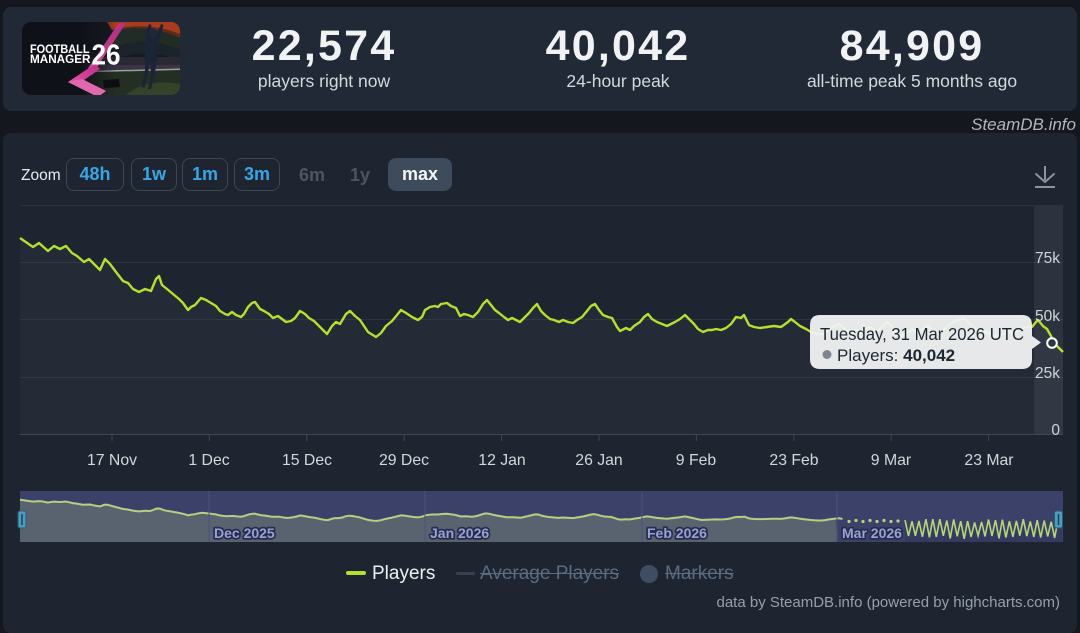 This screenshot has width=1080, height=633. I want to click on svg-text: 29 Dec, so click(404, 460).